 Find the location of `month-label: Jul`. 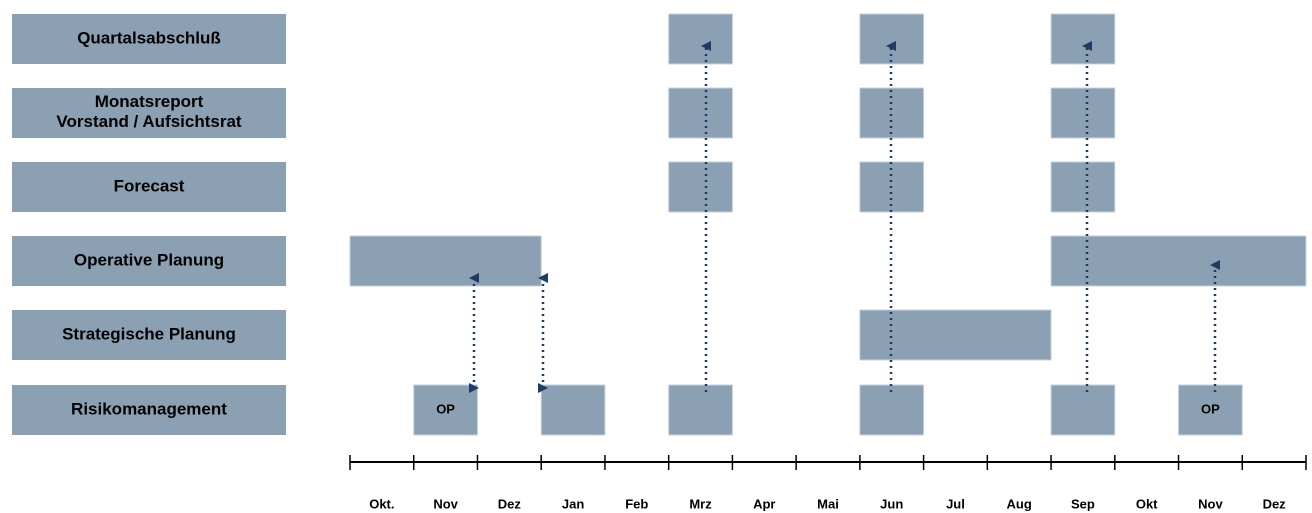

month-label: Jul is located at coordinates (955, 503).